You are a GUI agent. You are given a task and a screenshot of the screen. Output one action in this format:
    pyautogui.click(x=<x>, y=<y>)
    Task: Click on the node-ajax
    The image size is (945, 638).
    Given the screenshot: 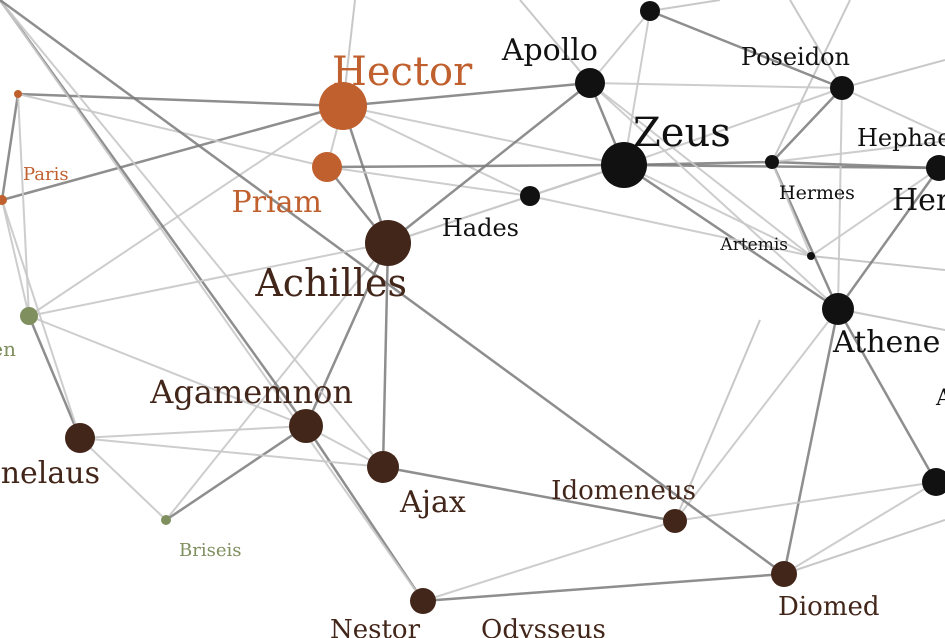 What is the action you would take?
    pyautogui.click(x=383, y=467)
    